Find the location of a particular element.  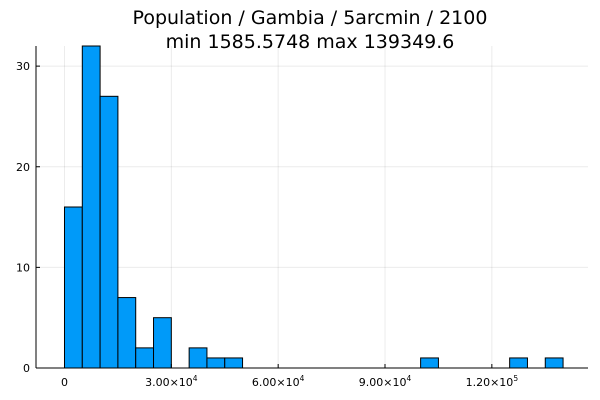

chart-subtitle: min 1585.5748 max 139349.6 is located at coordinates (310, 42).